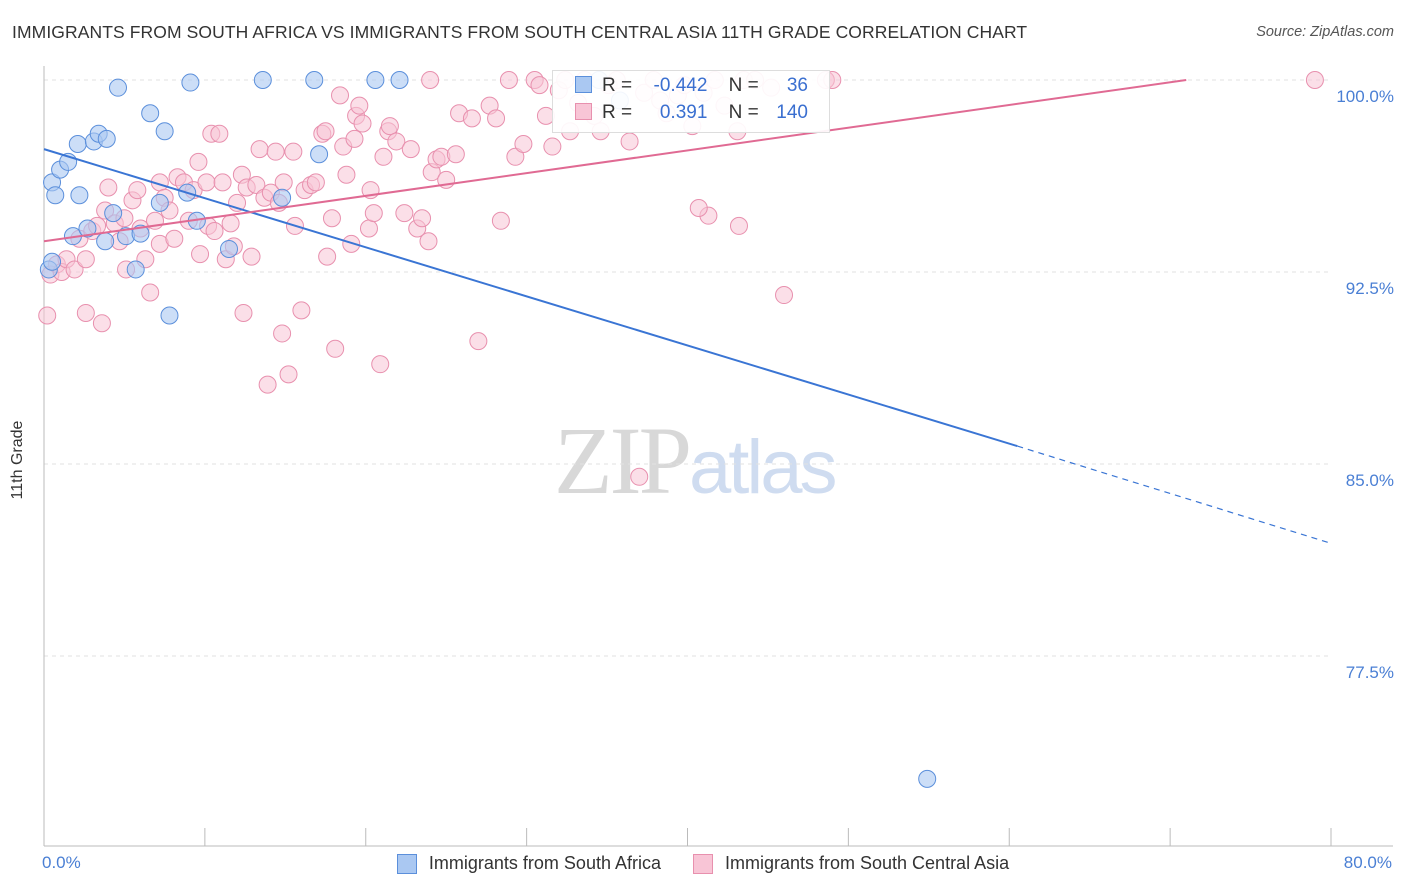 The height and width of the screenshot is (892, 1406). What do you see at coordinates (1369, 672) in the screenshot?
I see `y-tick-label-3: 77.5%` at bounding box center [1369, 672].